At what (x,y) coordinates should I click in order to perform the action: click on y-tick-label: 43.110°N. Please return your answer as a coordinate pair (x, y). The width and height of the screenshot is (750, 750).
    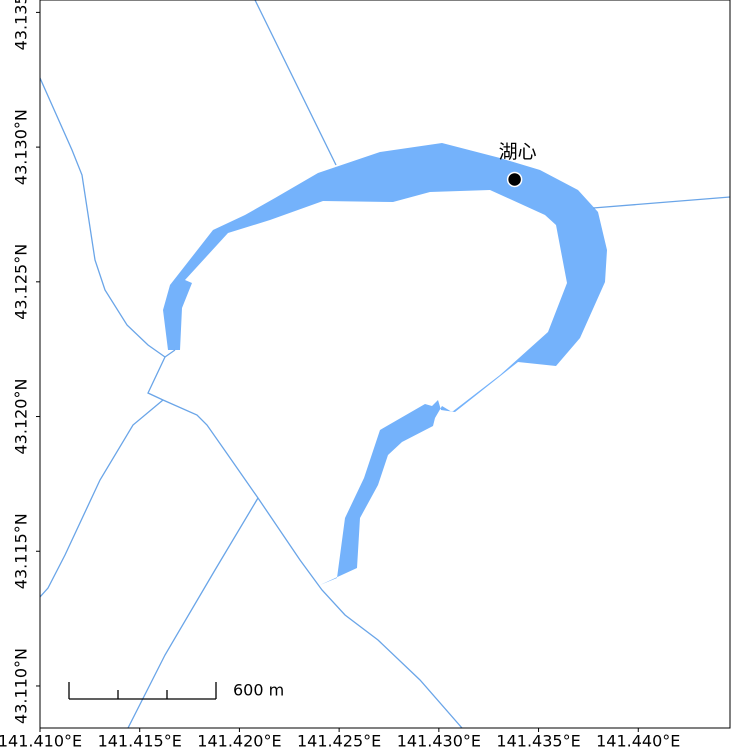
    Looking at the image, I should click on (21, 686).